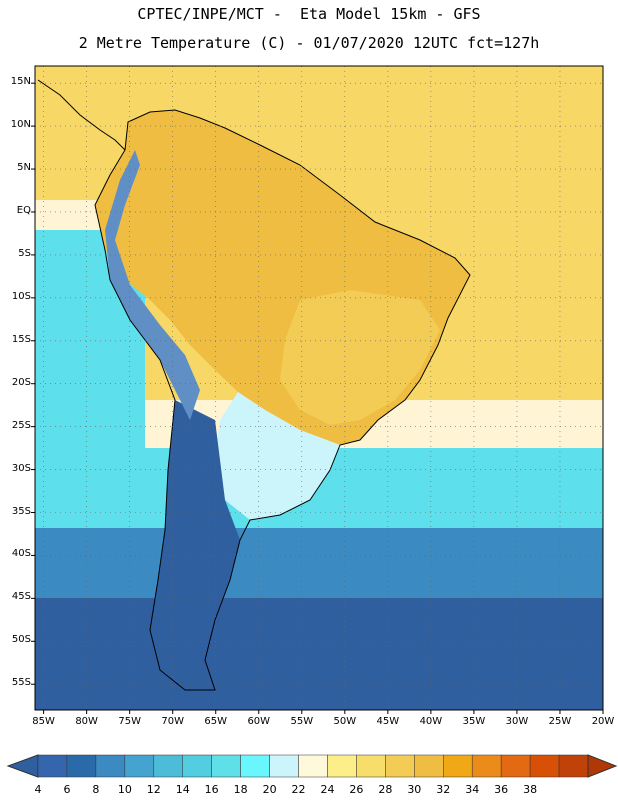 This screenshot has width=618, height=800. I want to click on lat-label: 5N, so click(24, 168).